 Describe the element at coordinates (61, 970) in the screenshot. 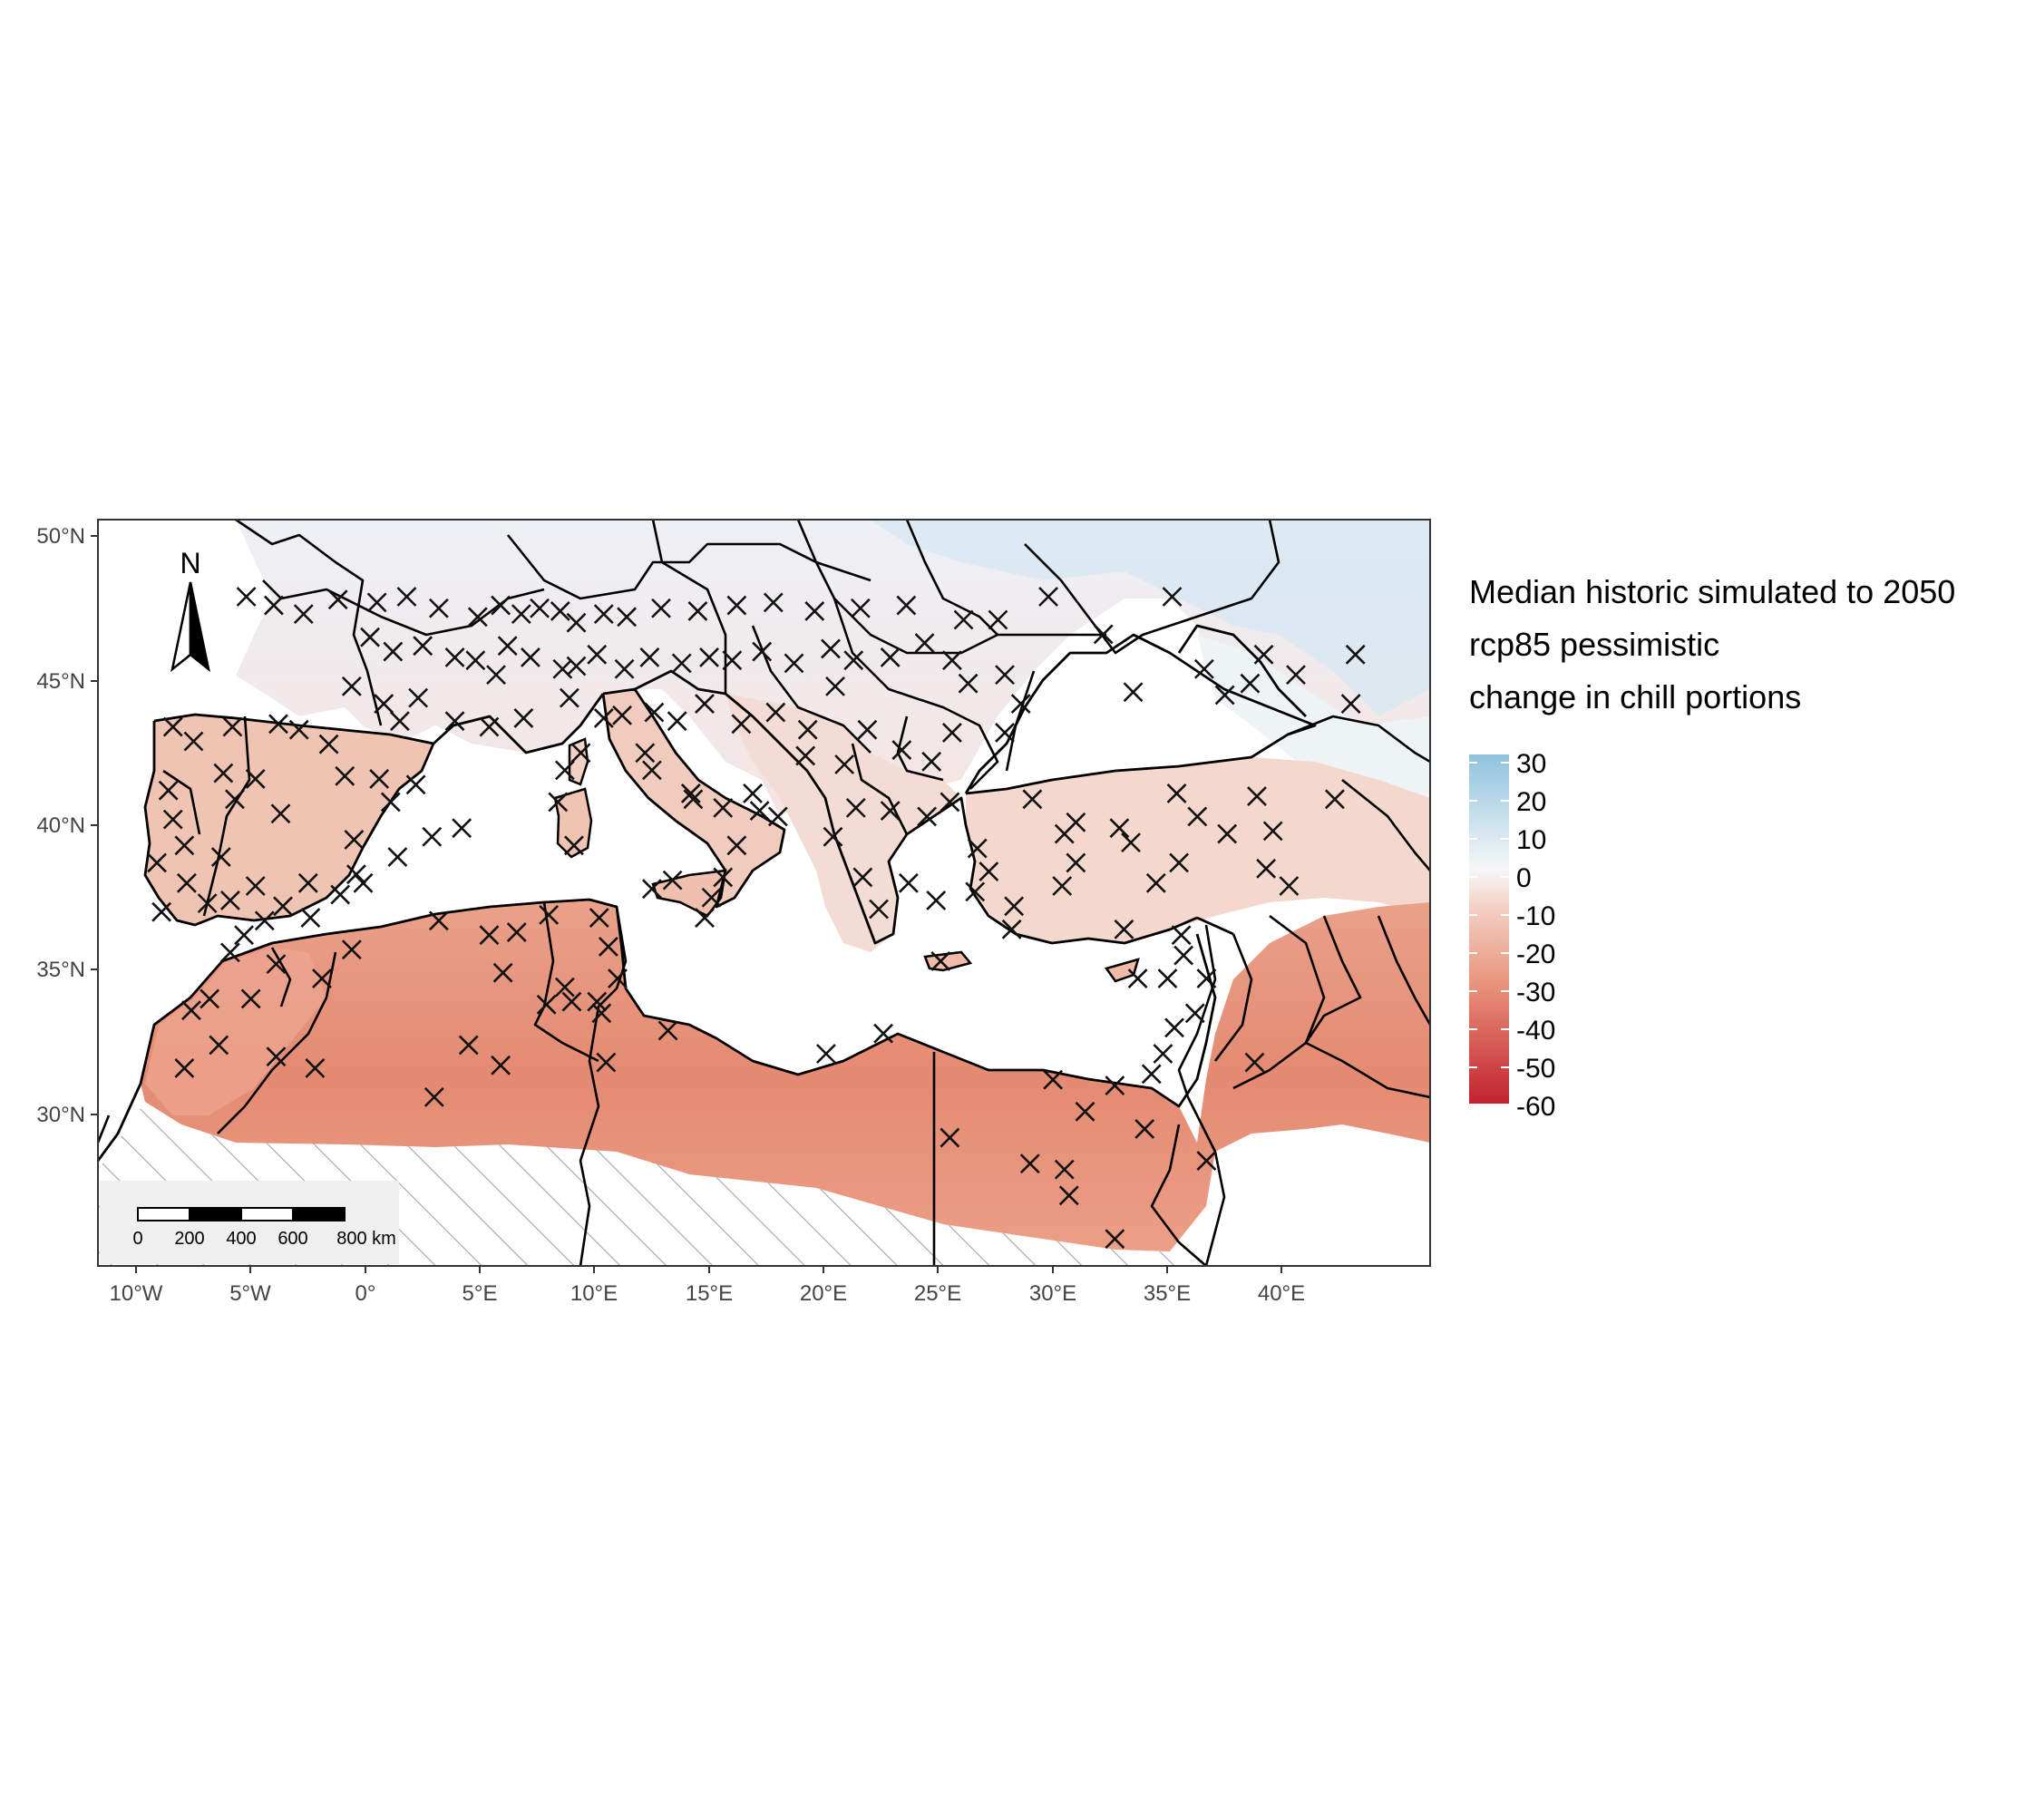

I see `lat-label-35n: 35°N` at that location.